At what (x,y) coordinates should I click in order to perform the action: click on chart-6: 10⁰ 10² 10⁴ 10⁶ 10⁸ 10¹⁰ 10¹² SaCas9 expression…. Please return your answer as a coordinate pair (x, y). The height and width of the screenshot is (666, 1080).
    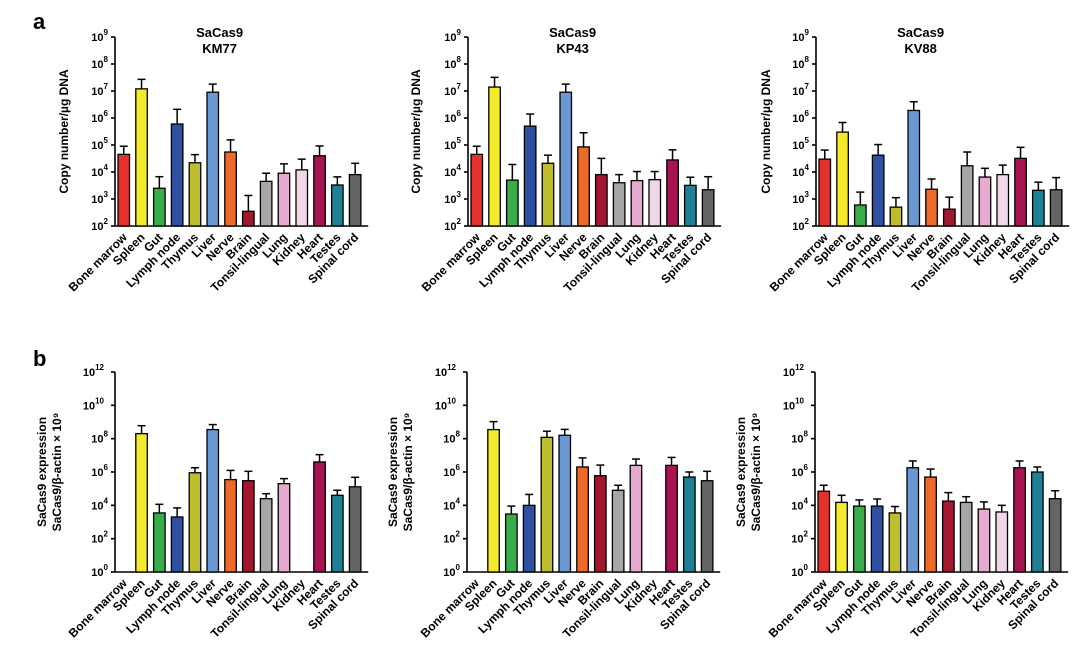
    Looking at the image, I should click on (901, 502).